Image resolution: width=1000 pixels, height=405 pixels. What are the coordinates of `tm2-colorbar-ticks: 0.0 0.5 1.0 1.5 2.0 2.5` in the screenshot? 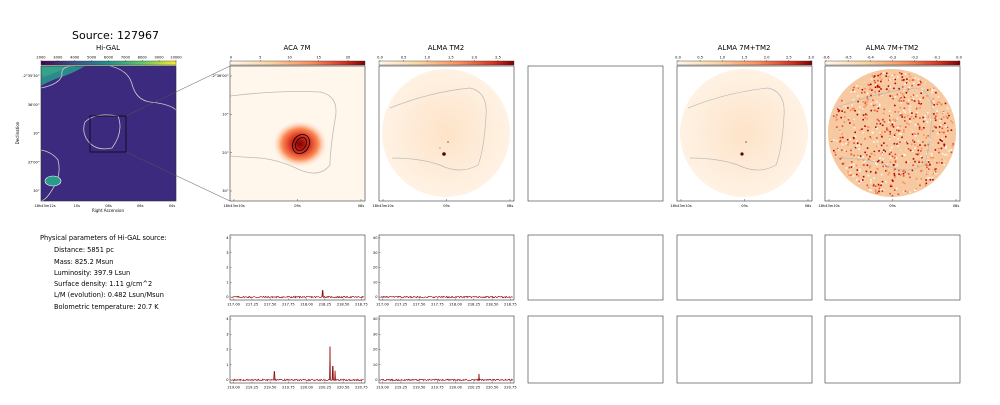 It's located at (439, 59).